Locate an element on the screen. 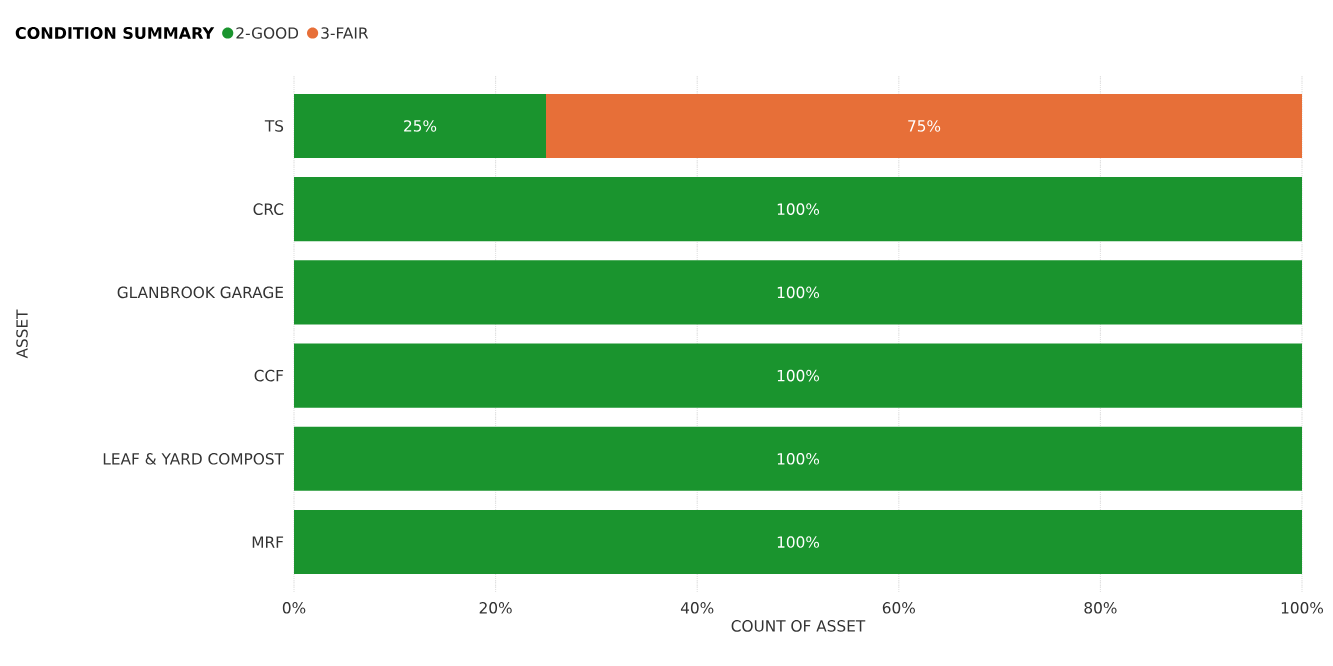  y-tick-label: TS is located at coordinates (274, 126).